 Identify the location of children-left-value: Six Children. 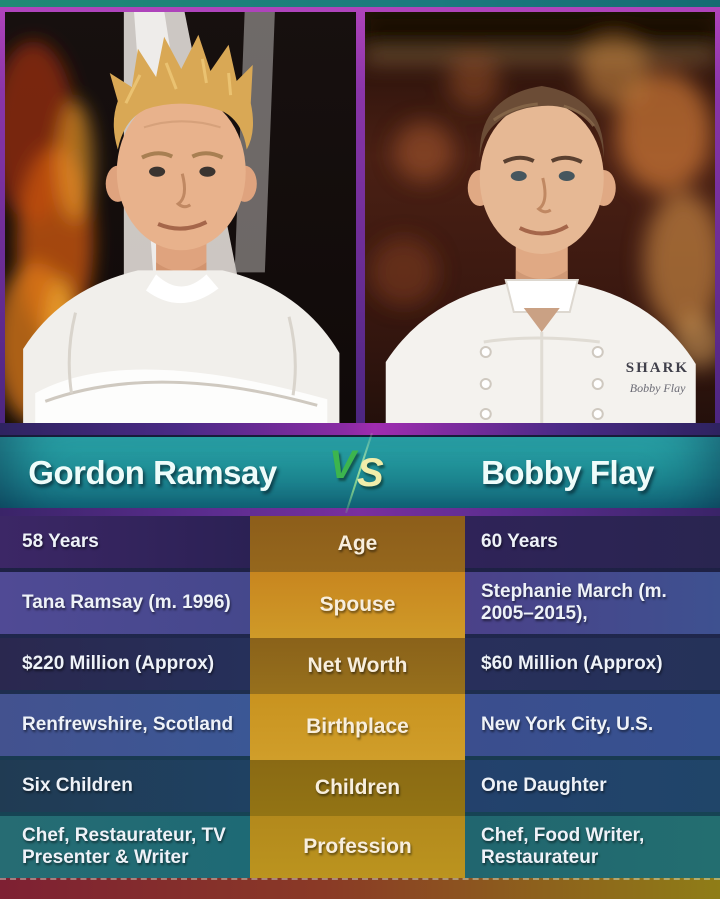
(125, 786).